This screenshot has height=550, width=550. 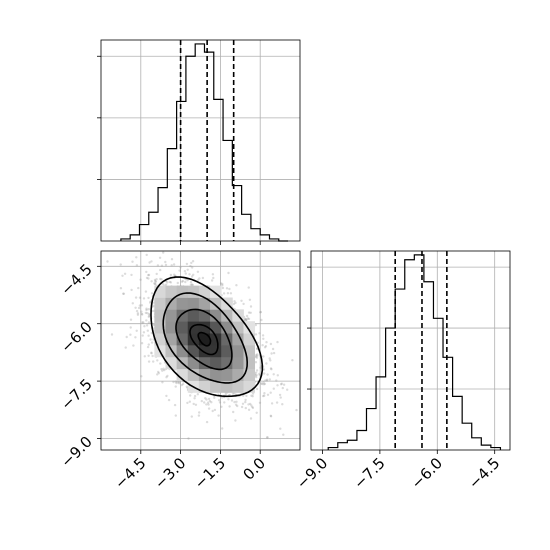 I want to click on y-tick-label-0: −4.5, so click(x=76, y=279).